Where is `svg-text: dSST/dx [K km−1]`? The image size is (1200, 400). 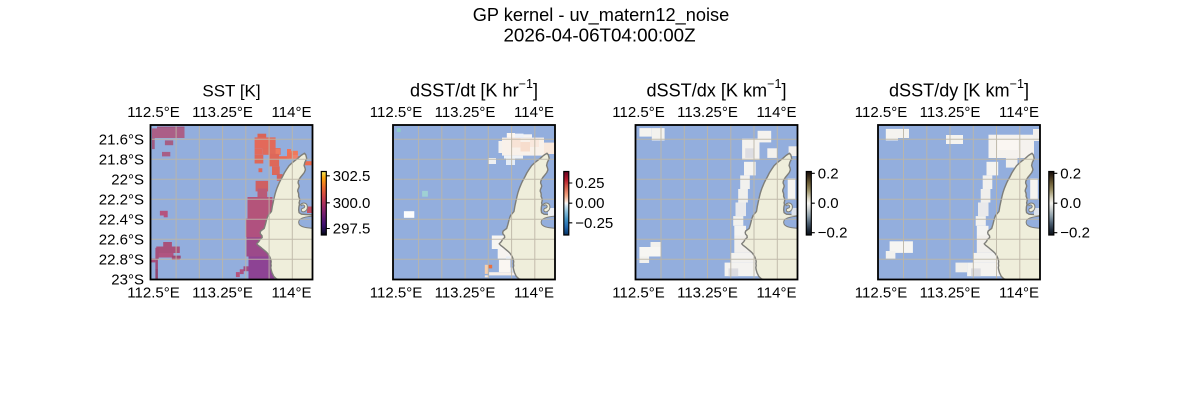
svg-text: dSST/dx [K km−1] is located at coordinates (716, 89).